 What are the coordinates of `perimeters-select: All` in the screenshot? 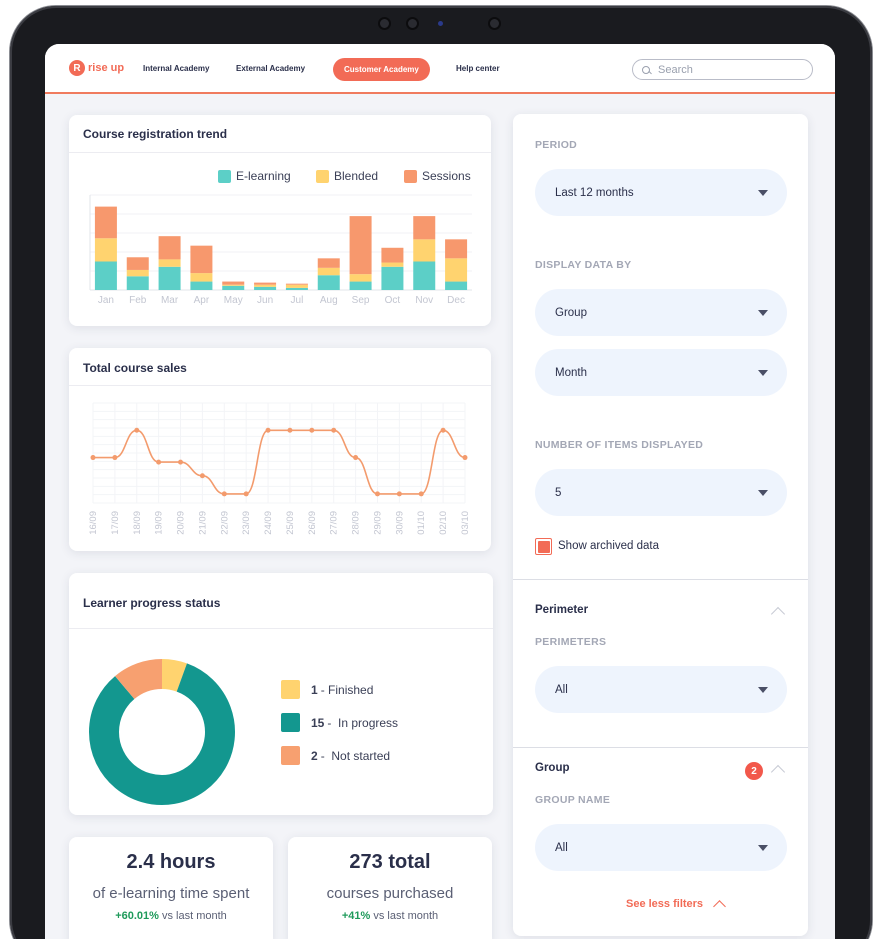 It's located at (661, 689).